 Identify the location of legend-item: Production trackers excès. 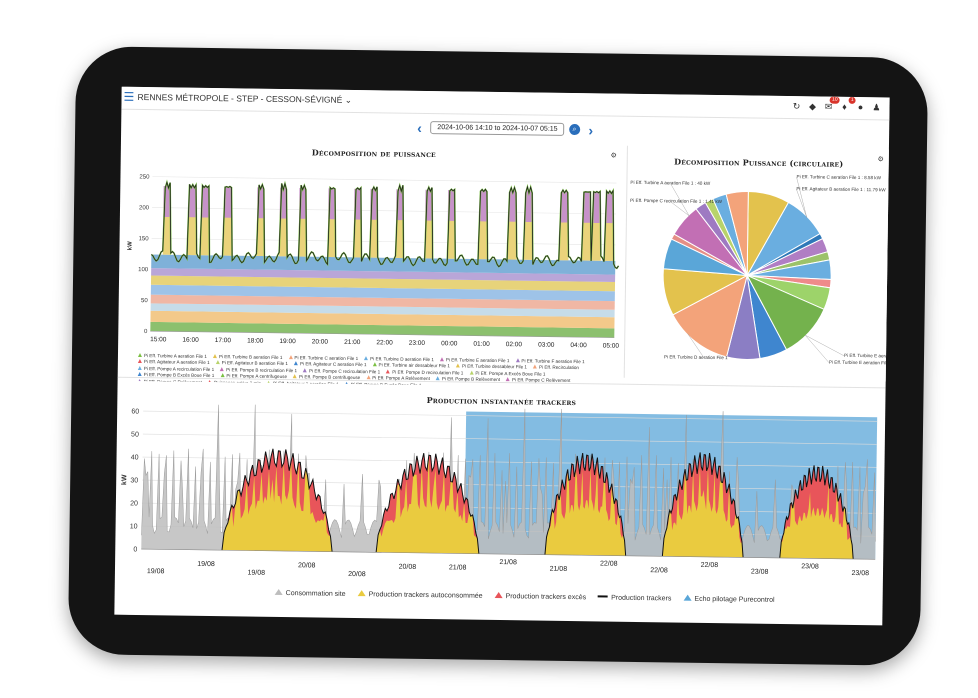
(540, 596).